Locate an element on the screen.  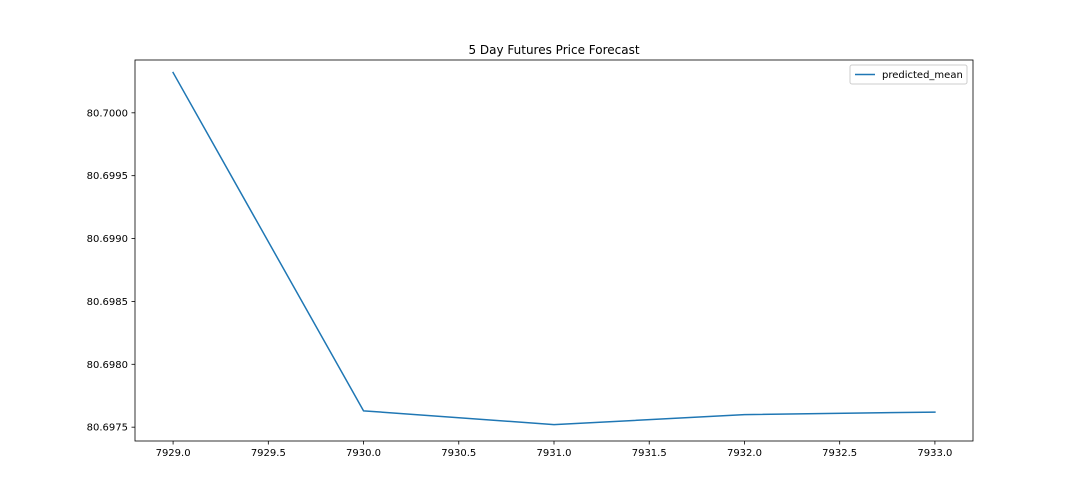
legend-label-predicted-mean: predicted_mean is located at coordinates (922, 75).